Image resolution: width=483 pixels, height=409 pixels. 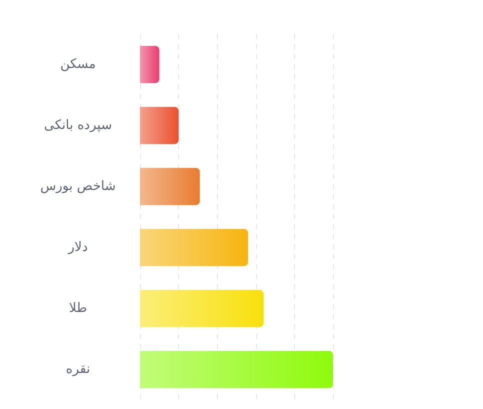 I want to click on y-tick-label: شاخص بورس, so click(x=78, y=186).